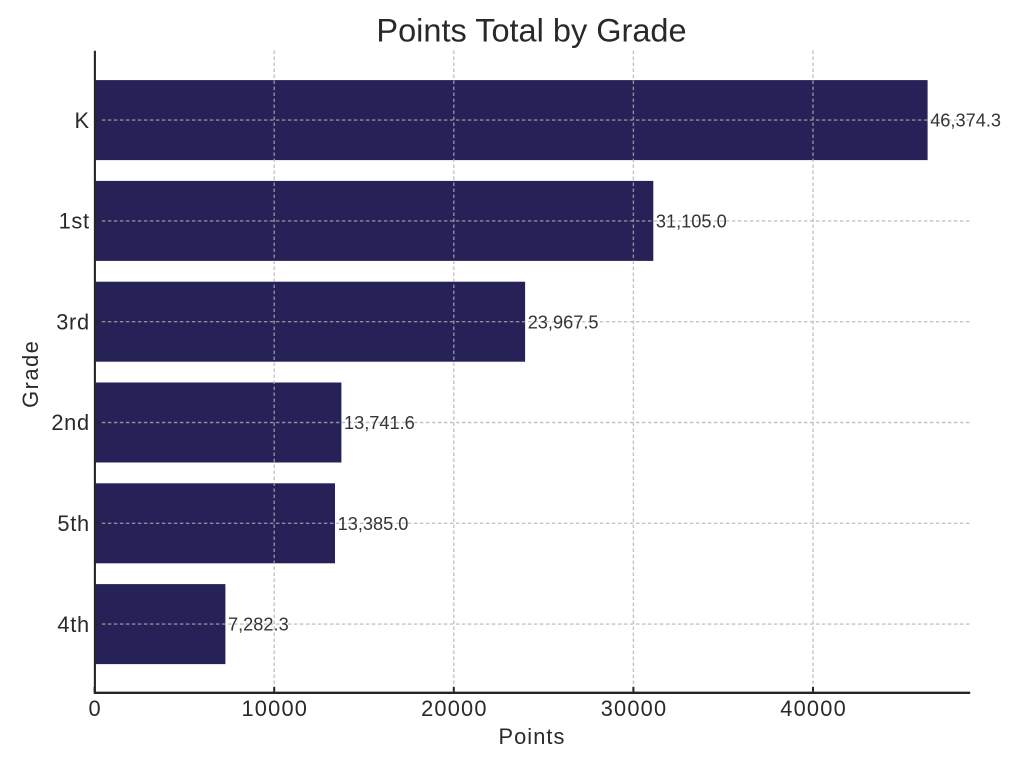  Describe the element at coordinates (70, 422) in the screenshot. I see `svg-text: 2nd` at that location.